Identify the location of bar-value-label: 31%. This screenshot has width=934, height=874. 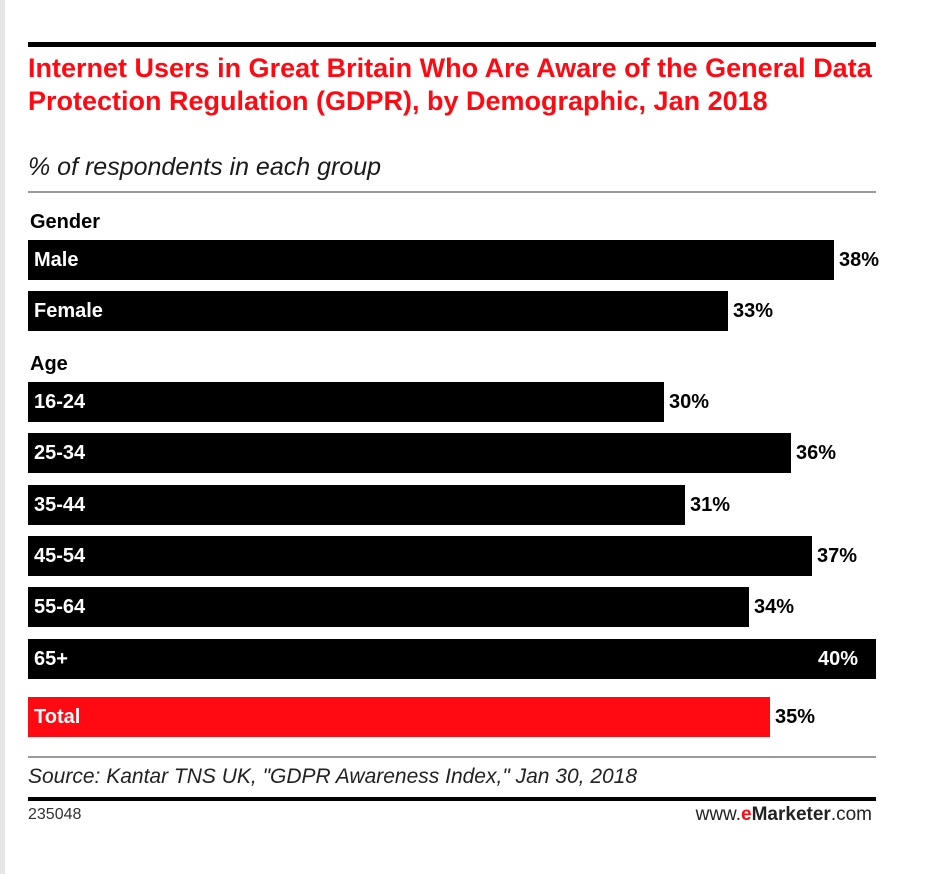
(710, 505).